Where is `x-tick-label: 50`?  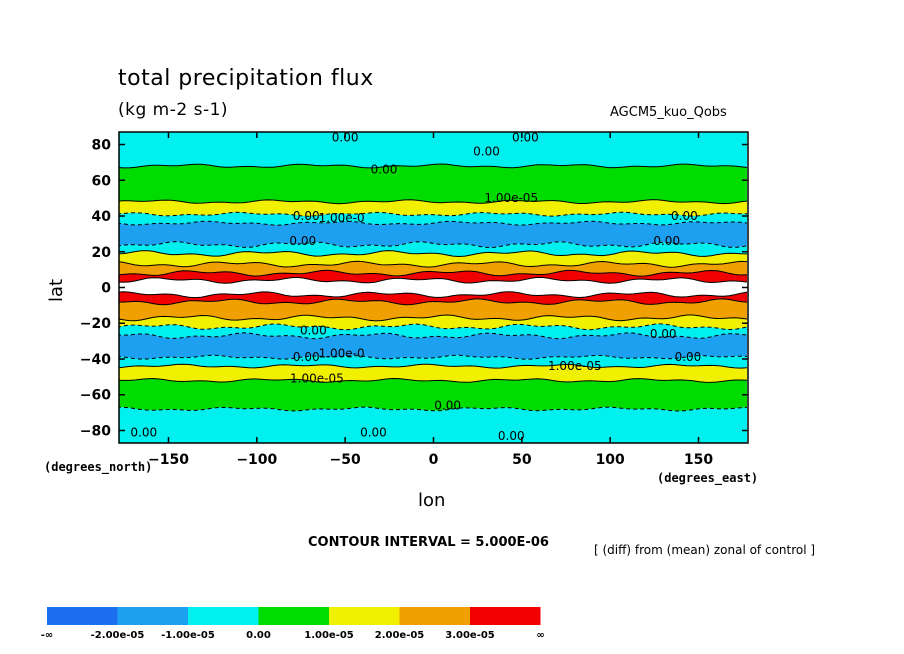
x-tick-label: 50 is located at coordinates (522, 460).